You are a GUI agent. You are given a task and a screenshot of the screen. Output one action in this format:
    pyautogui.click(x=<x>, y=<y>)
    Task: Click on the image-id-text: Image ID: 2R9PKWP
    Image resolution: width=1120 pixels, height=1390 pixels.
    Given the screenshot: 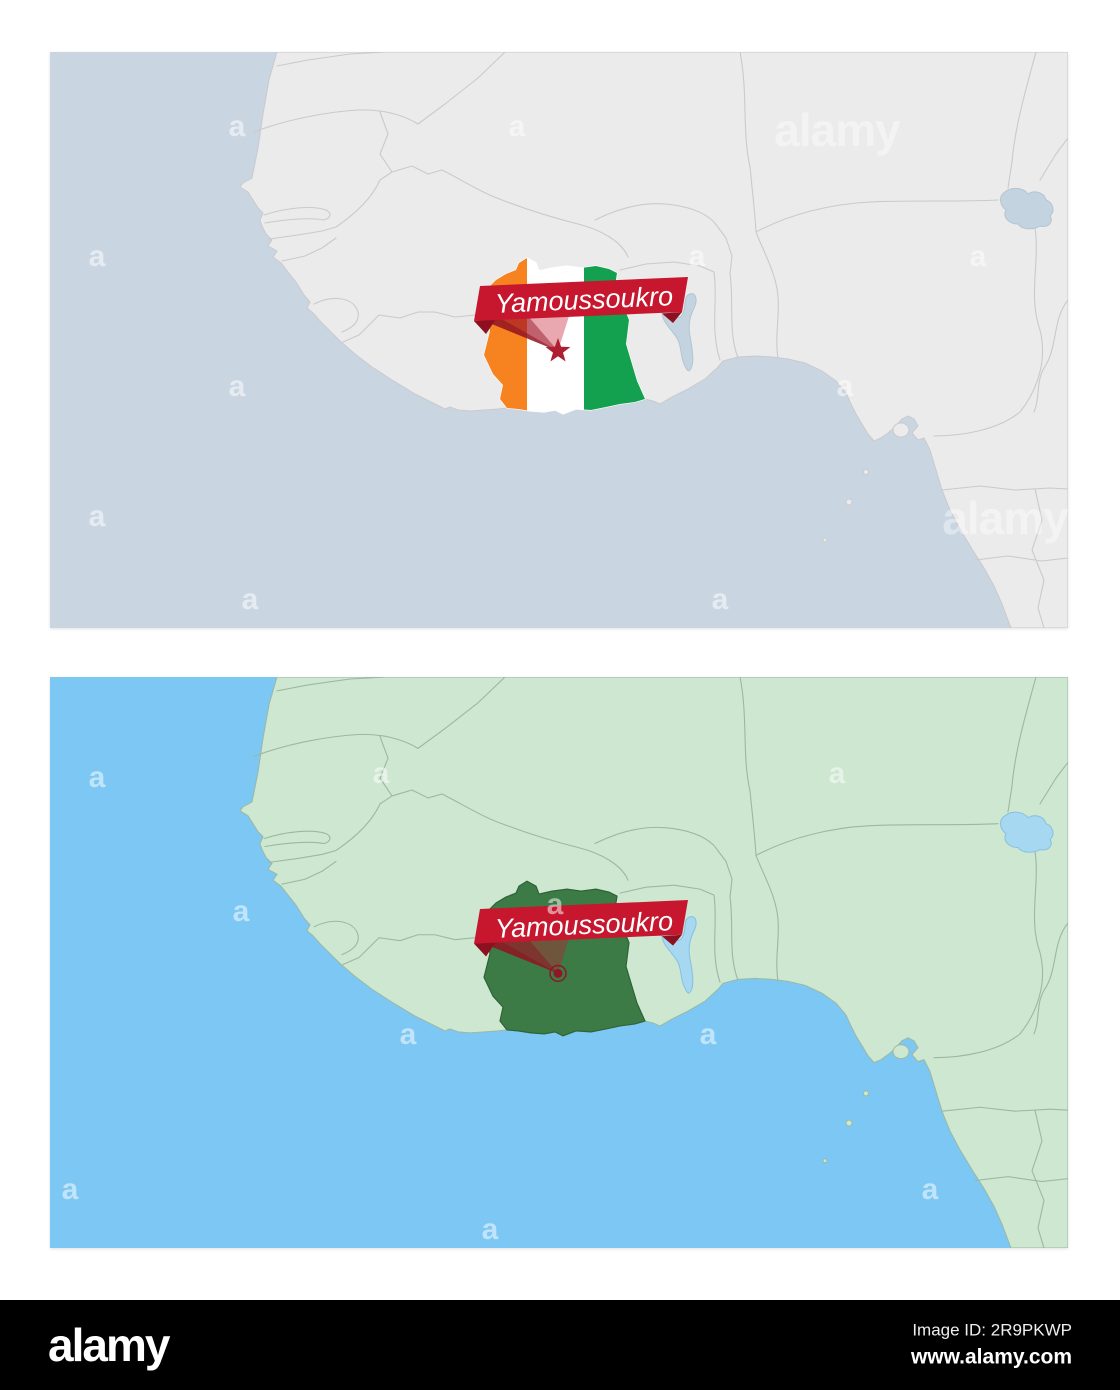 What is the action you would take?
    pyautogui.click(x=992, y=1330)
    